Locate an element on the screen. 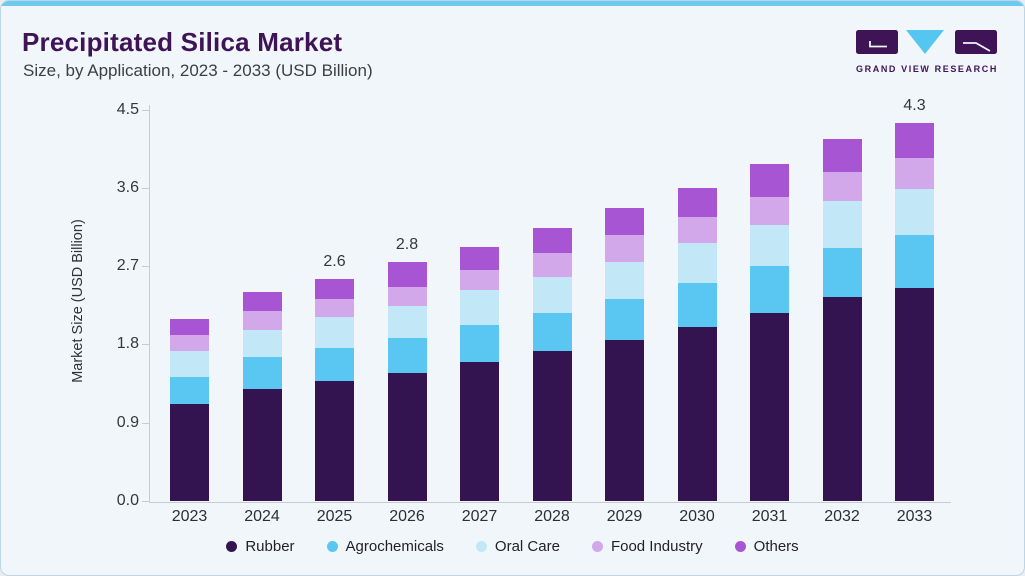  bar-2026 is located at coordinates (407, 380).